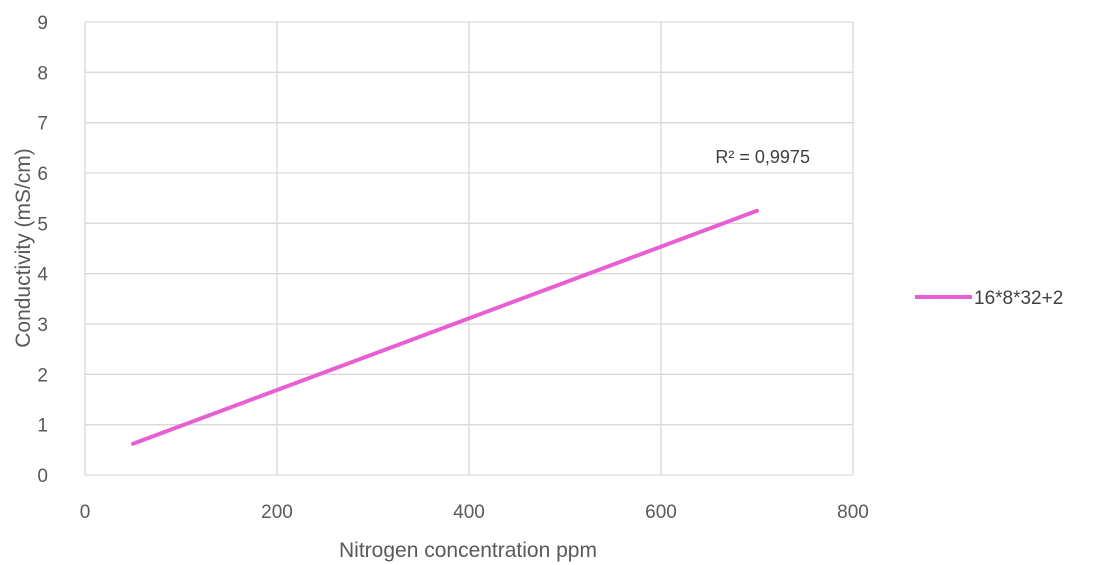 The image size is (1098, 565). What do you see at coordinates (42, 250) in the screenshot?
I see `y-axis-ticks: 0 1 2 3 4 5 6 7 8 9` at bounding box center [42, 250].